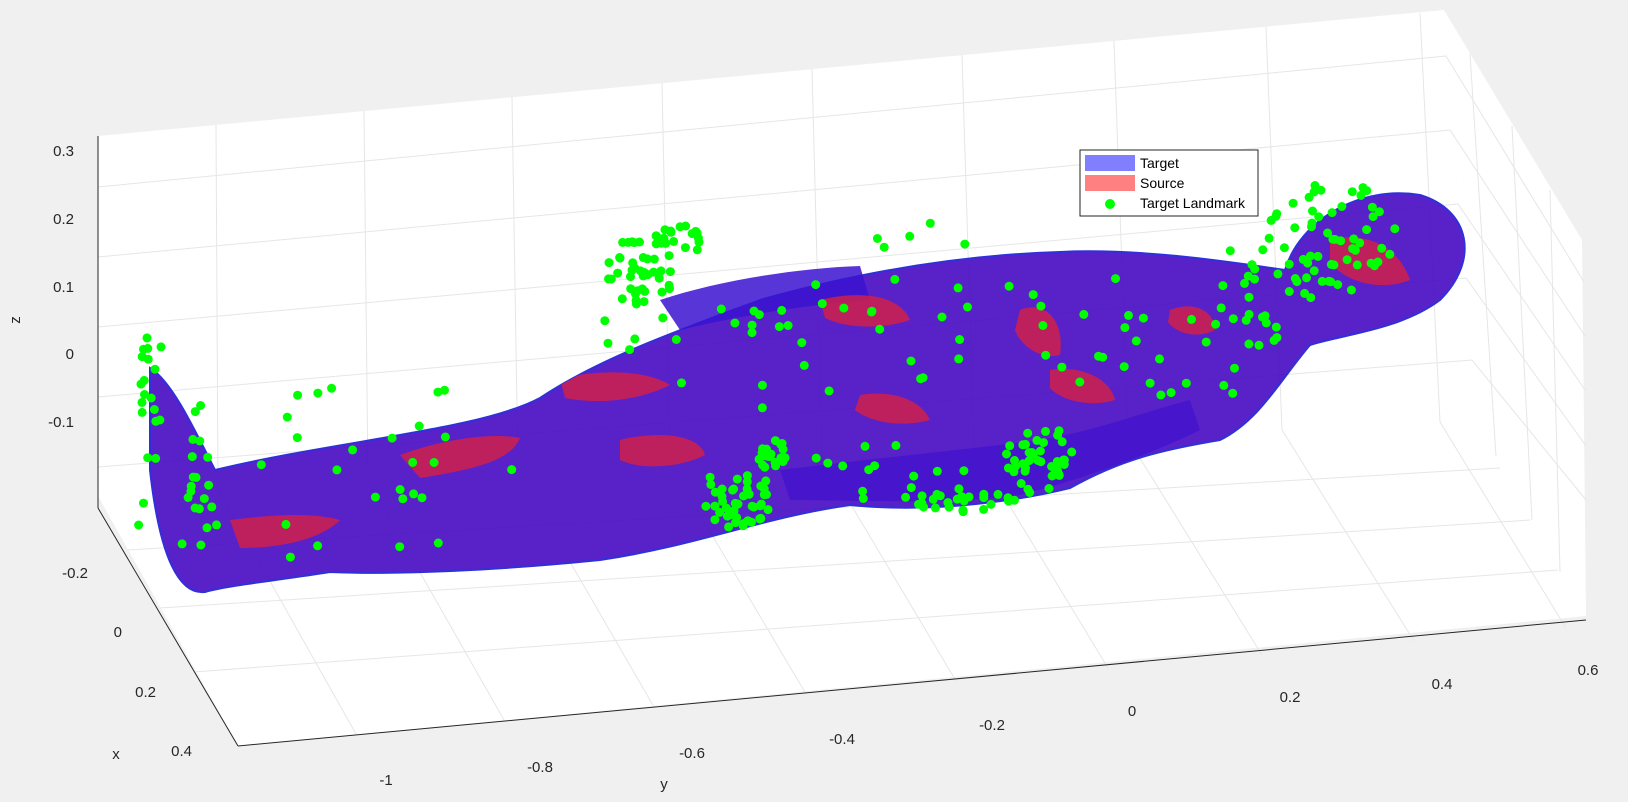 Image resolution: width=1628 pixels, height=802 pixels. I want to click on x-axis-line, so click(168, 627).